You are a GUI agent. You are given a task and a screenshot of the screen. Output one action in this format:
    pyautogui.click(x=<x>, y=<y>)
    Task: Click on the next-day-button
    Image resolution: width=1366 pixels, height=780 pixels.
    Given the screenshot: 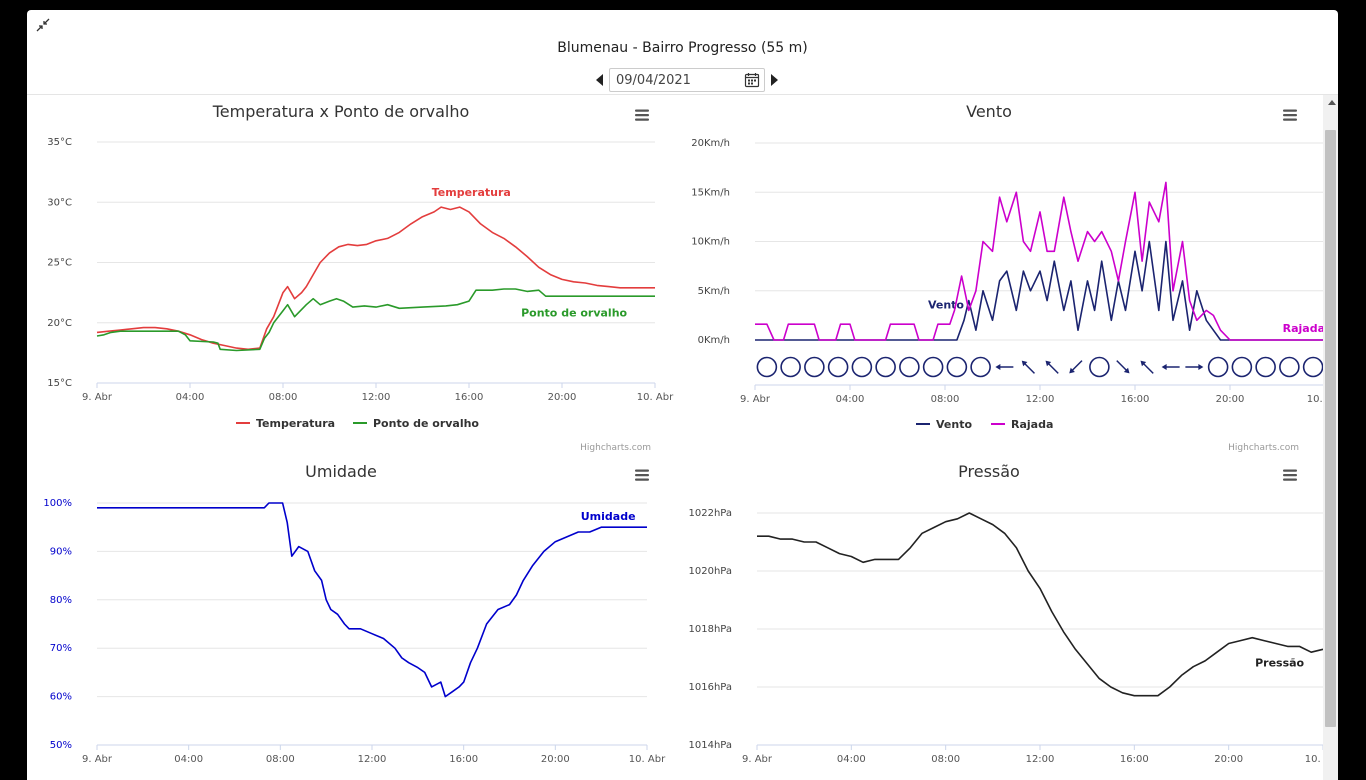 What is the action you would take?
    pyautogui.click(x=774, y=80)
    